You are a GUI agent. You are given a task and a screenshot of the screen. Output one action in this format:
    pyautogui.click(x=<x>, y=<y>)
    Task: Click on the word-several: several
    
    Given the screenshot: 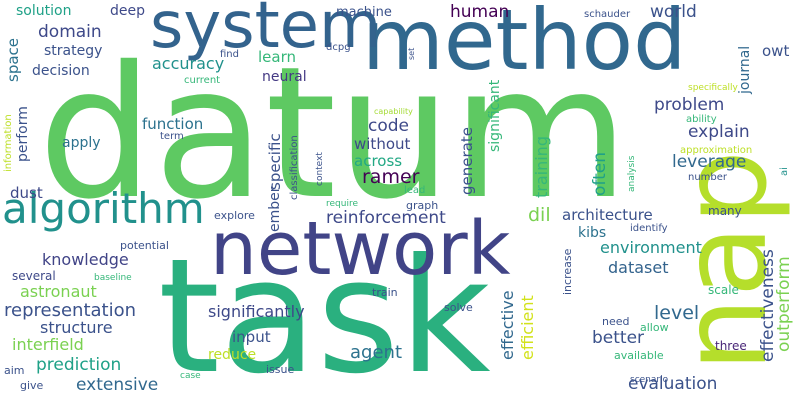 What is the action you would take?
    pyautogui.click(x=34, y=276)
    